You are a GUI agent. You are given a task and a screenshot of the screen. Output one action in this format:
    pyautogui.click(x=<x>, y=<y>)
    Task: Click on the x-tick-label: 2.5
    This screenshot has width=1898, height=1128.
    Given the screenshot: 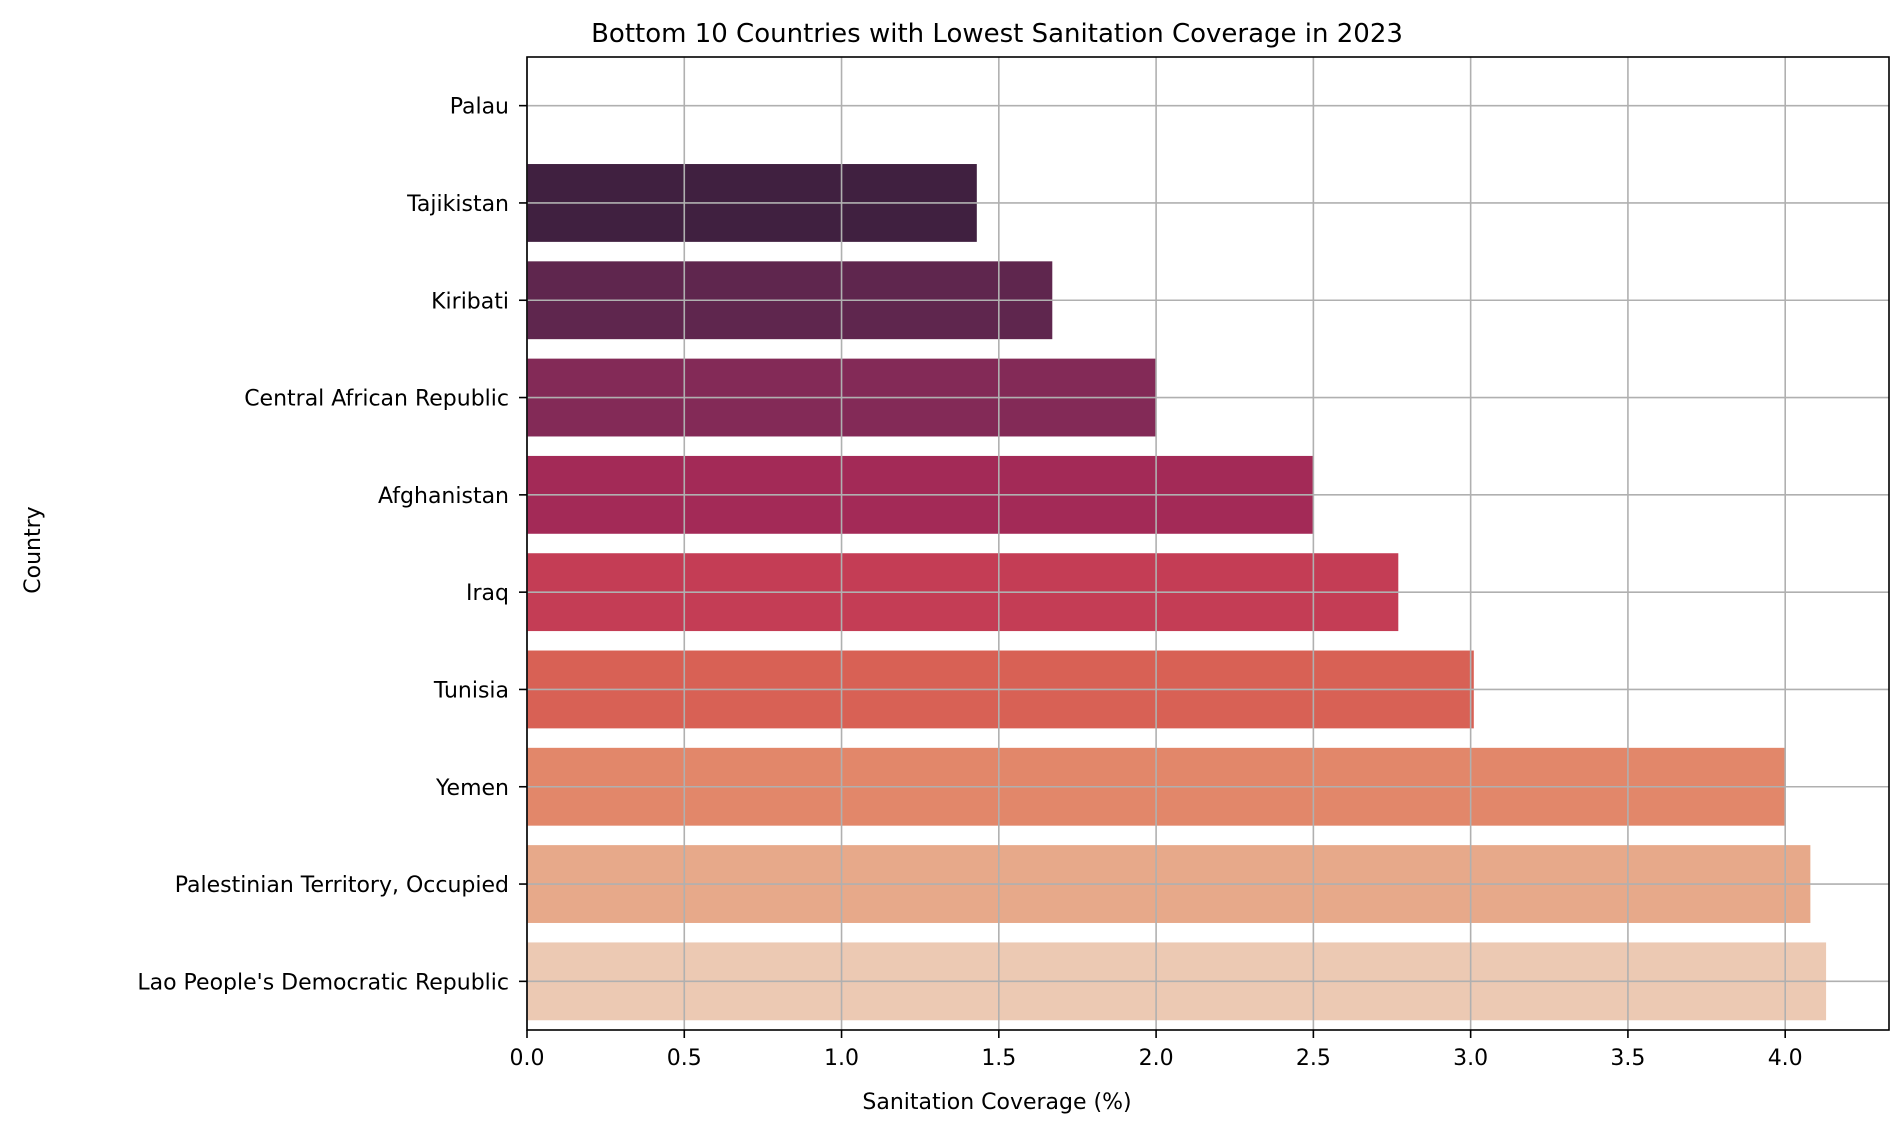 What is the action you would take?
    pyautogui.click(x=1313, y=1058)
    